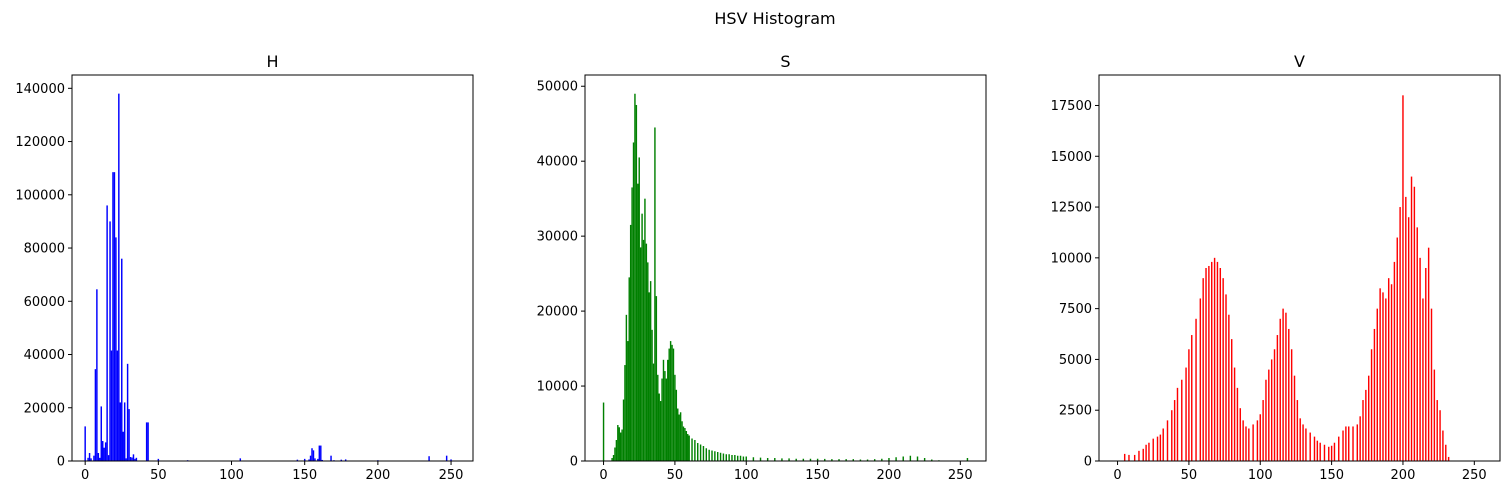  I want to click on h-x-tick-label: 200, so click(377, 475).